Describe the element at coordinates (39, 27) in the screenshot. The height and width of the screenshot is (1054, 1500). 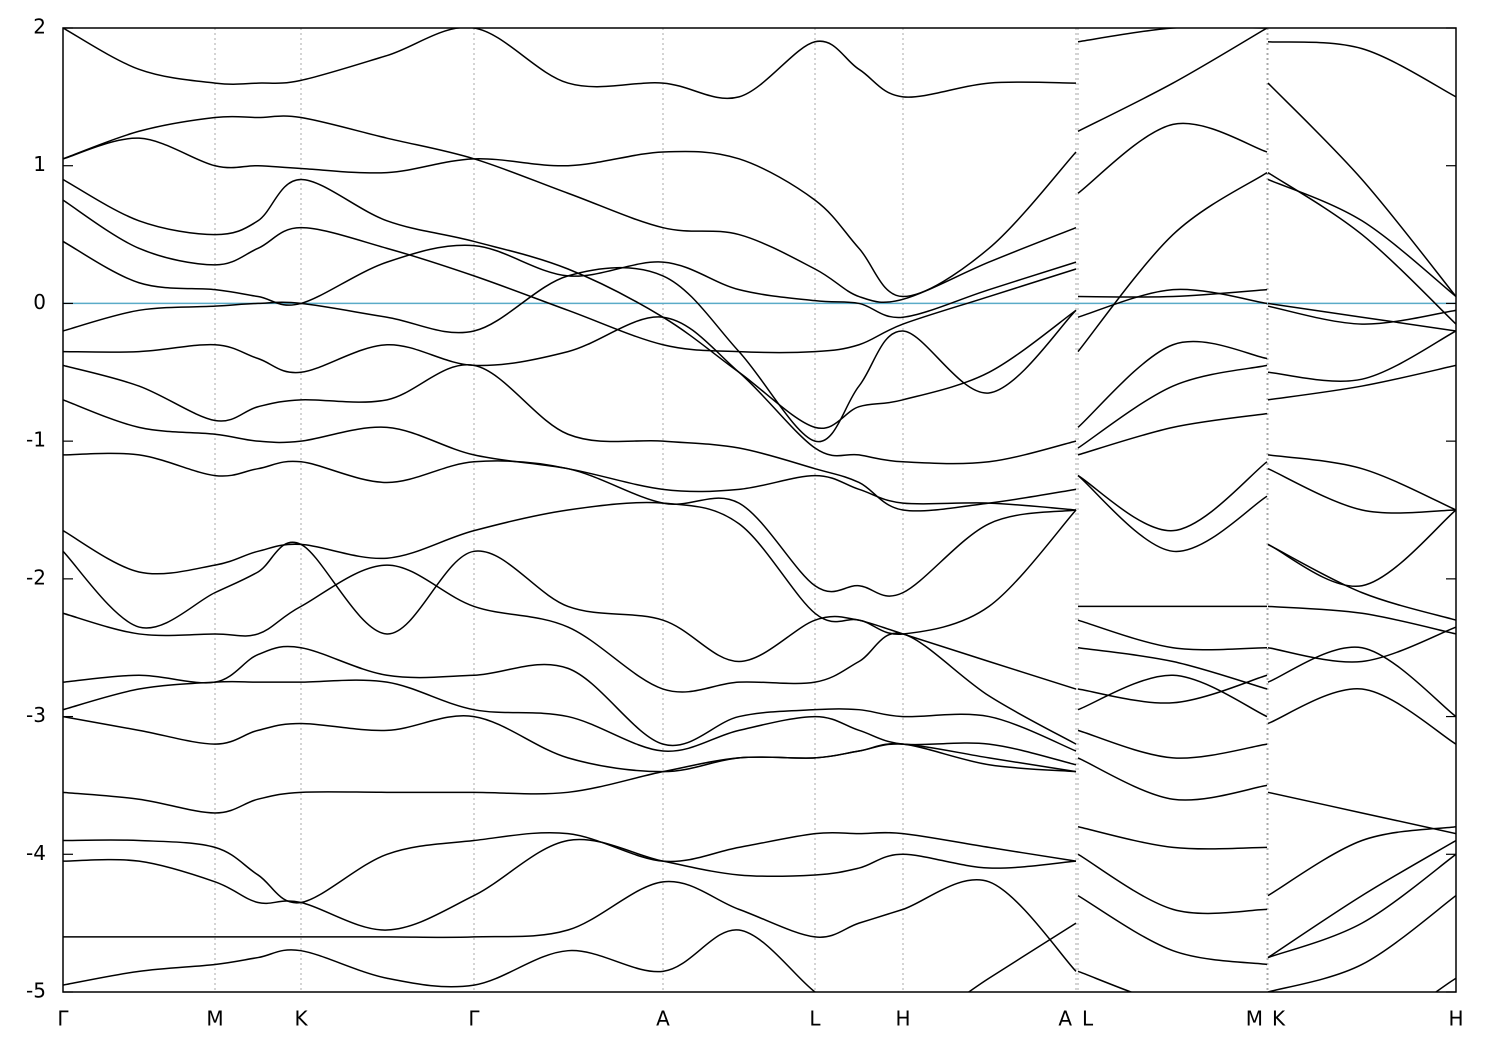
I see `y-tick-label: 2` at that location.